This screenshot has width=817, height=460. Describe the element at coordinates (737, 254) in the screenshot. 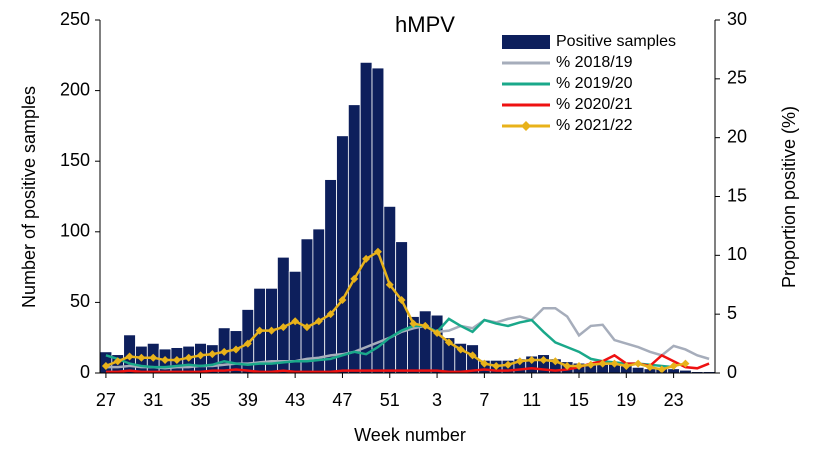

I see `y2-tick-label: 10` at that location.